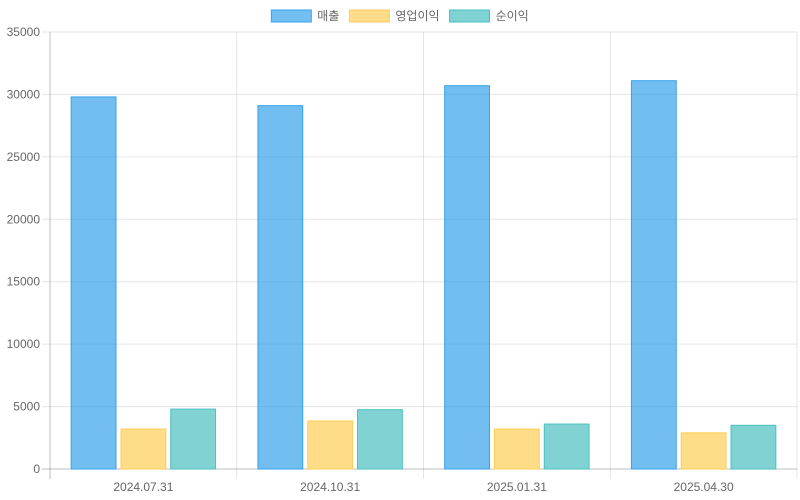 The image size is (800, 500). I want to click on legend-label: 매출, so click(328, 16).